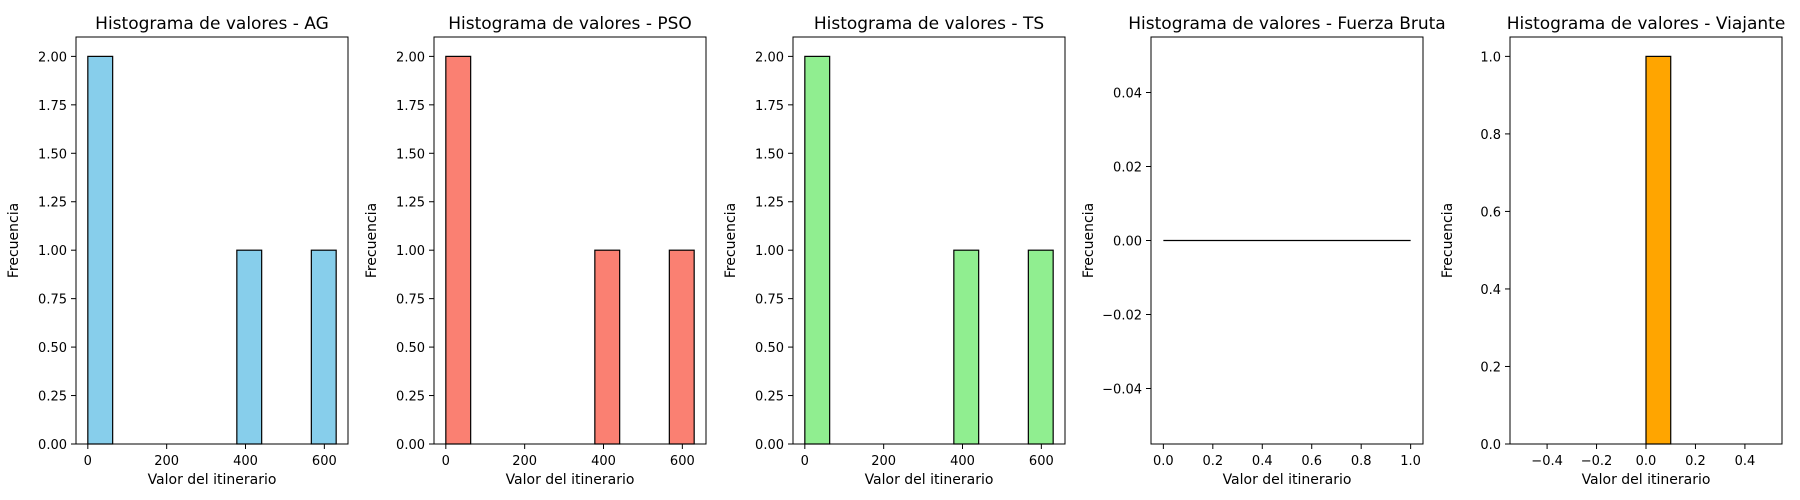 The image size is (1800, 500). What do you see at coordinates (1286, 24) in the screenshot?
I see `chart-title: Histograma de valores - Fuerza Bruta` at bounding box center [1286, 24].